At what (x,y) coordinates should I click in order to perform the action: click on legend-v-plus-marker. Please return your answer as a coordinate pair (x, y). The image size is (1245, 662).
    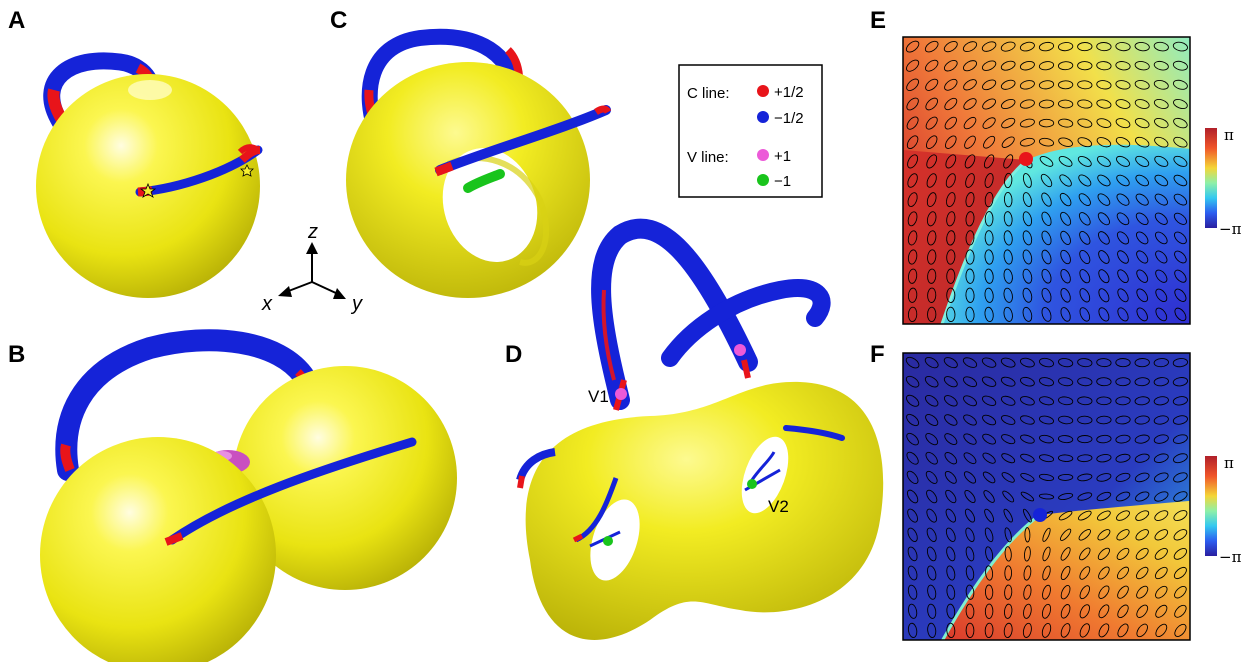
    Looking at the image, I should click on (763, 155).